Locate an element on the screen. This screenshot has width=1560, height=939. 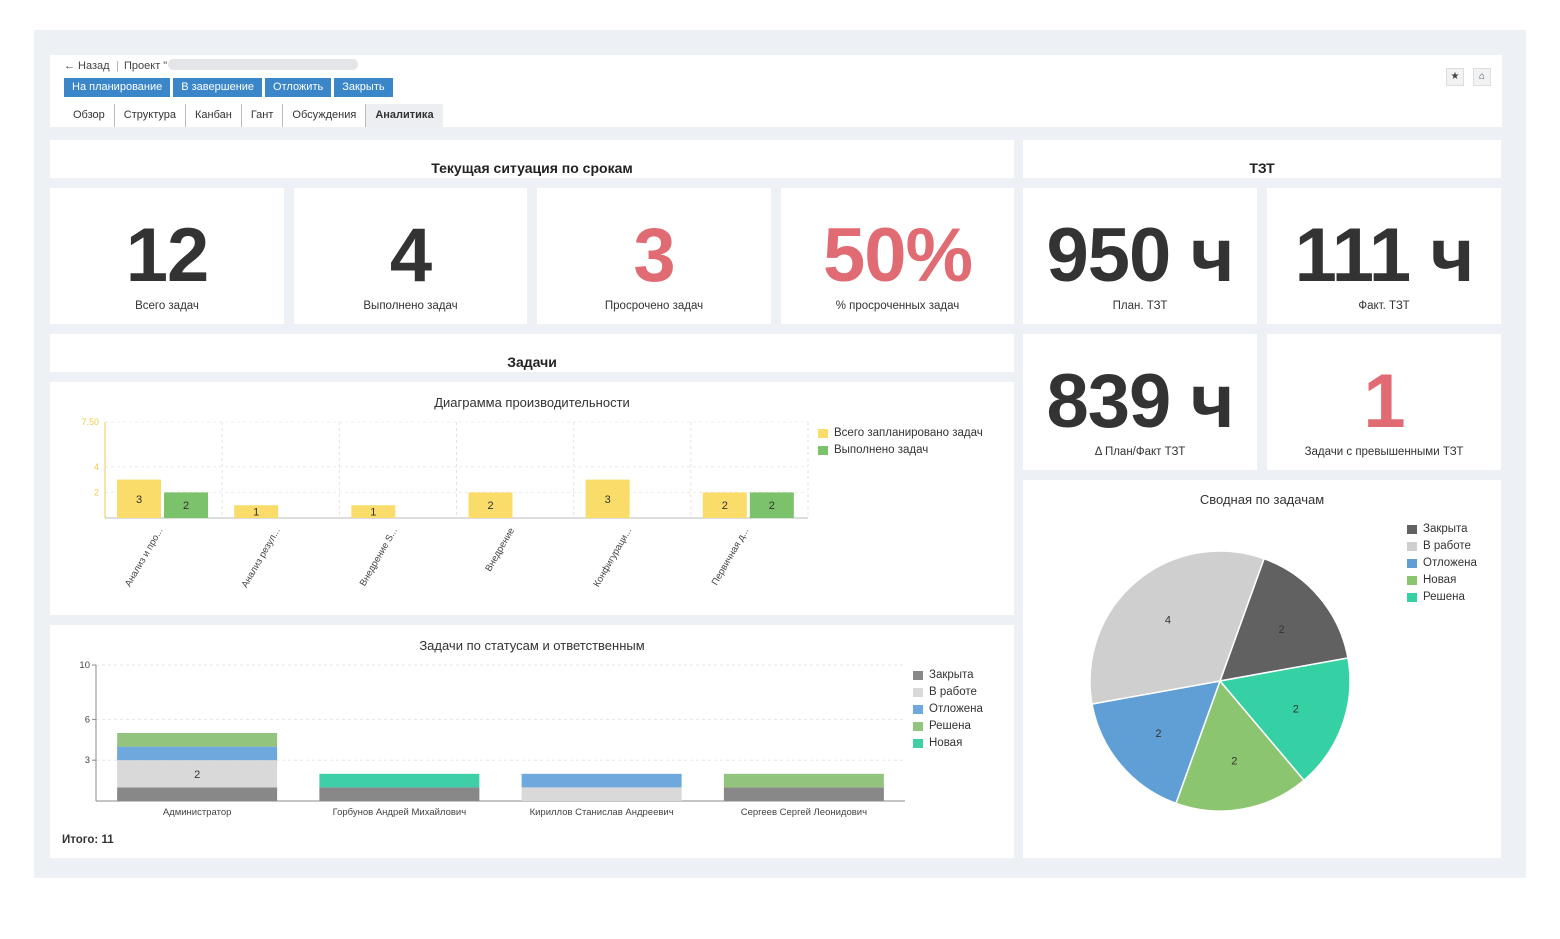
deadlines-title: Текущая ситуация по срокам is located at coordinates (532, 168).